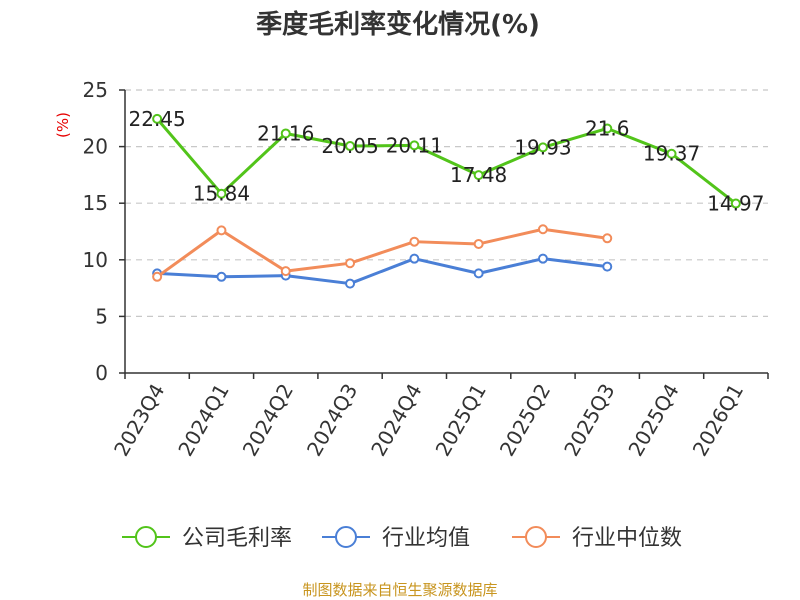 This screenshot has height=600, width=800. Describe the element at coordinates (63, 125) in the screenshot. I see `y-axis-unit: (%)` at that location.